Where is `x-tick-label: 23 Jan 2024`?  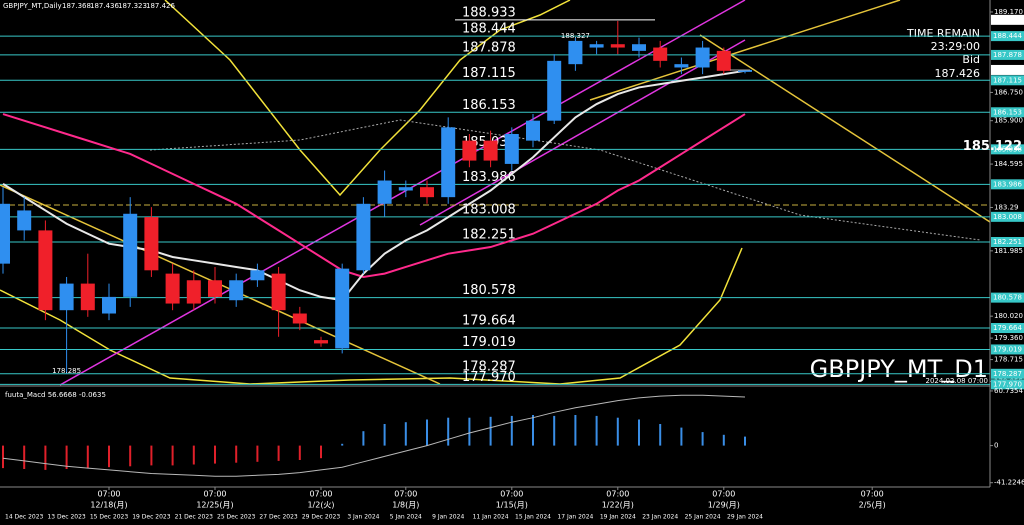
x-tick-label: 23 Jan 2024 is located at coordinates (660, 517).